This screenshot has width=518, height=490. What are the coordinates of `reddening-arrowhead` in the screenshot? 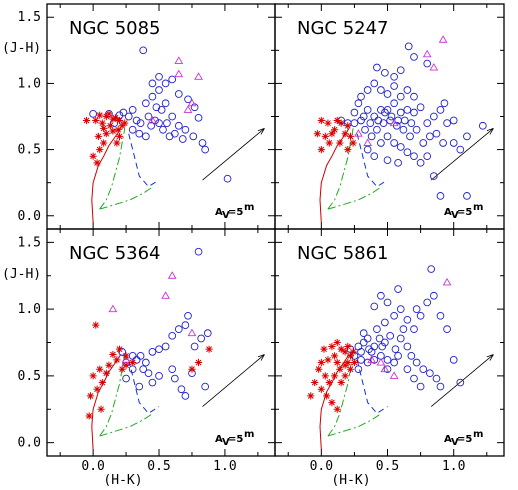 It's located at (261, 357).